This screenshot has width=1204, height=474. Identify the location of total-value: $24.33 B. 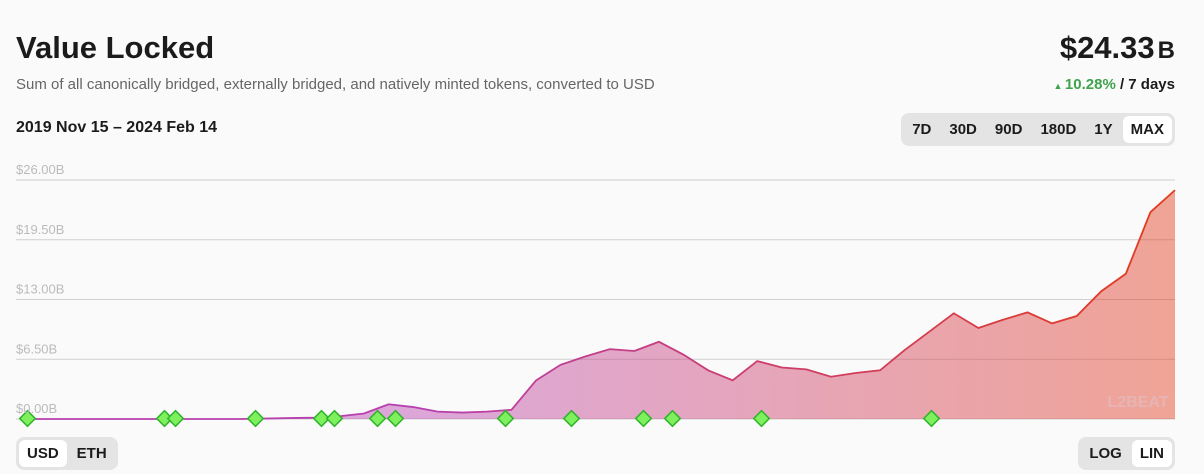
(1117, 48).